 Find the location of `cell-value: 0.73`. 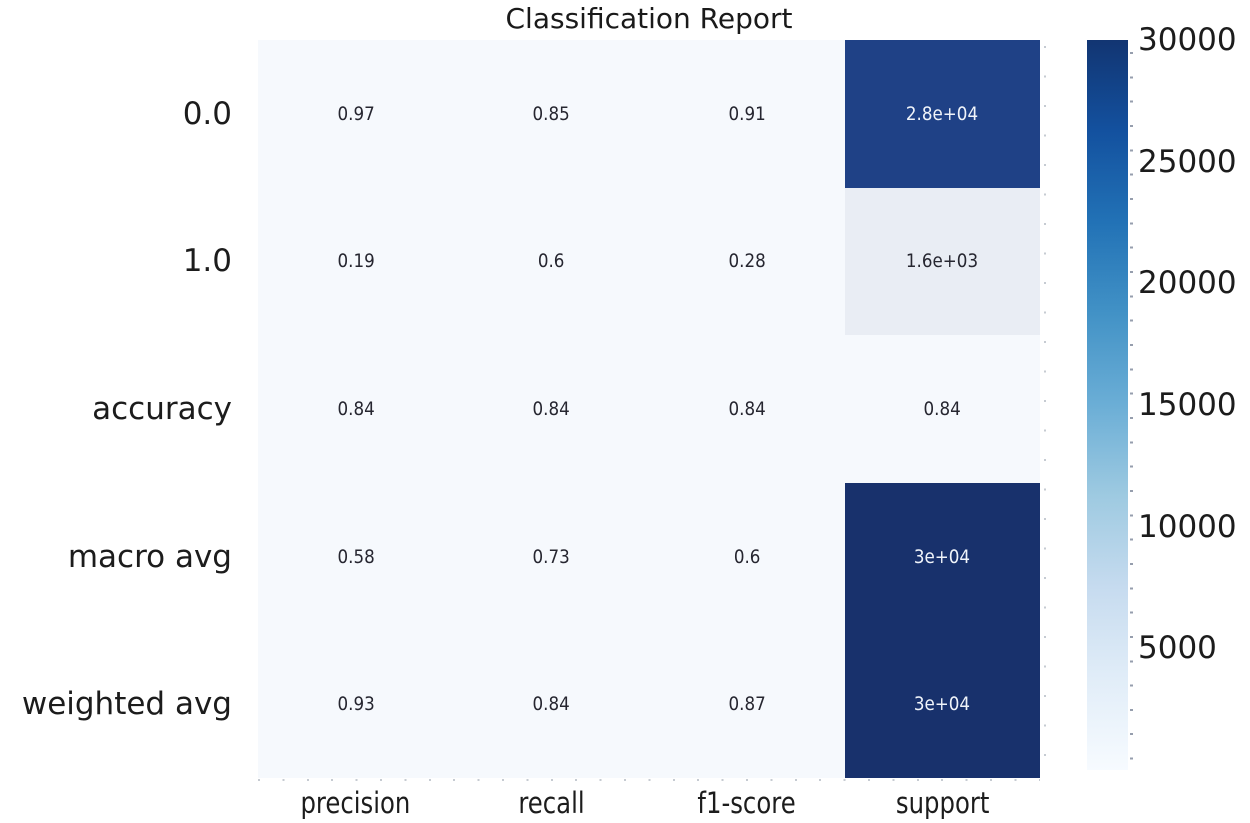

cell-value: 0.73 is located at coordinates (551, 556).